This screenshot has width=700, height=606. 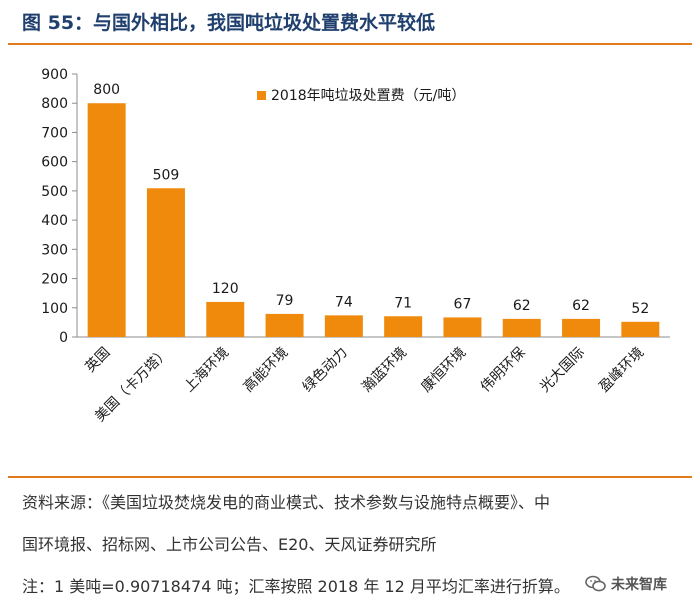 What do you see at coordinates (54, 280) in the screenshot?
I see `y-tick-label: 200` at bounding box center [54, 280].